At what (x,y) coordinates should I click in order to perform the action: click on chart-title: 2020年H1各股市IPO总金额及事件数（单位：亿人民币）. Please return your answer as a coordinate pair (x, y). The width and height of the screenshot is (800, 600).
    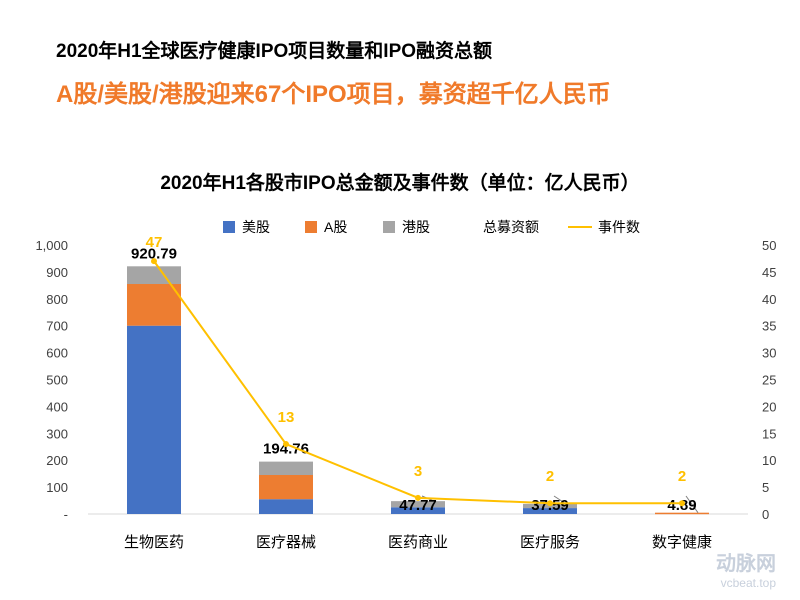
    Looking at the image, I should click on (399, 182).